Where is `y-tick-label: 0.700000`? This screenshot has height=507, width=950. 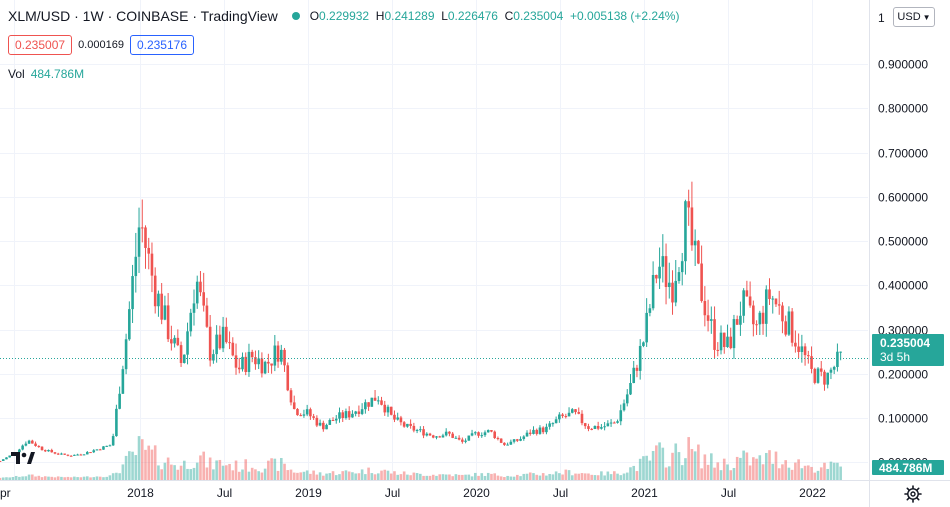 y-tick-label: 0.700000 is located at coordinates (903, 154).